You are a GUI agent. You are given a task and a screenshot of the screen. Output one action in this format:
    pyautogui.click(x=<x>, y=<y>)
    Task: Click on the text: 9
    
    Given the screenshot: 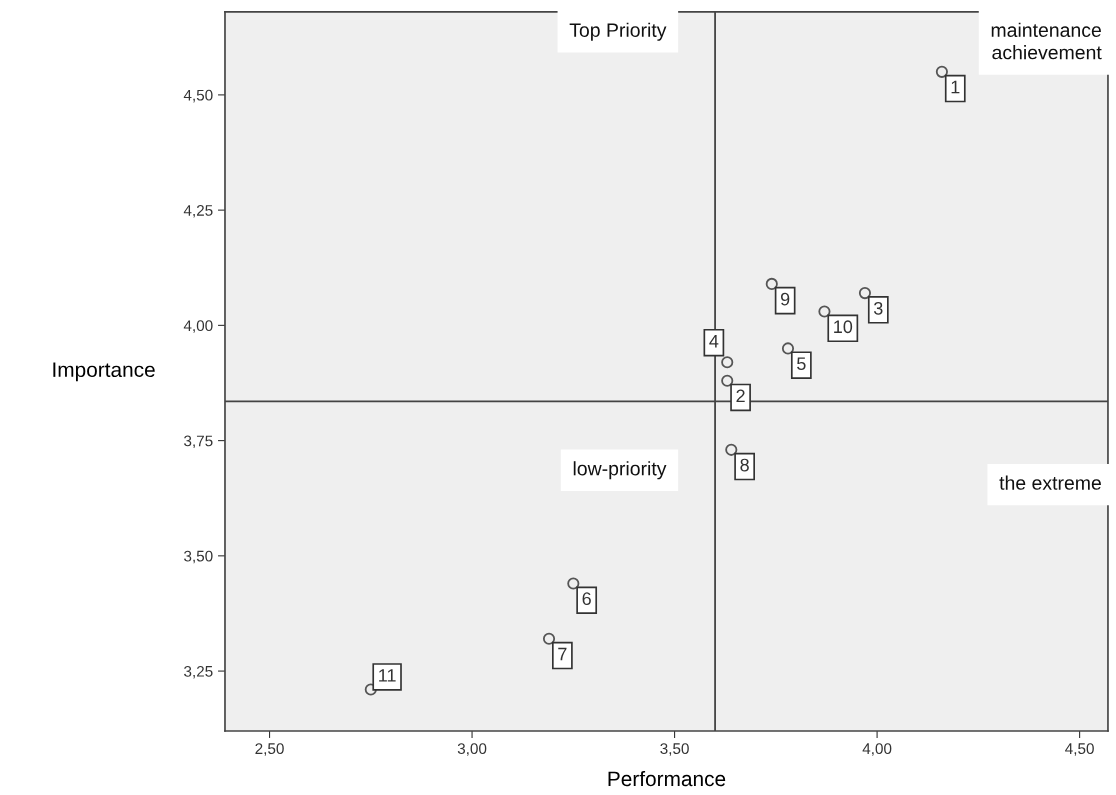 What is the action you would take?
    pyautogui.click(x=785, y=299)
    